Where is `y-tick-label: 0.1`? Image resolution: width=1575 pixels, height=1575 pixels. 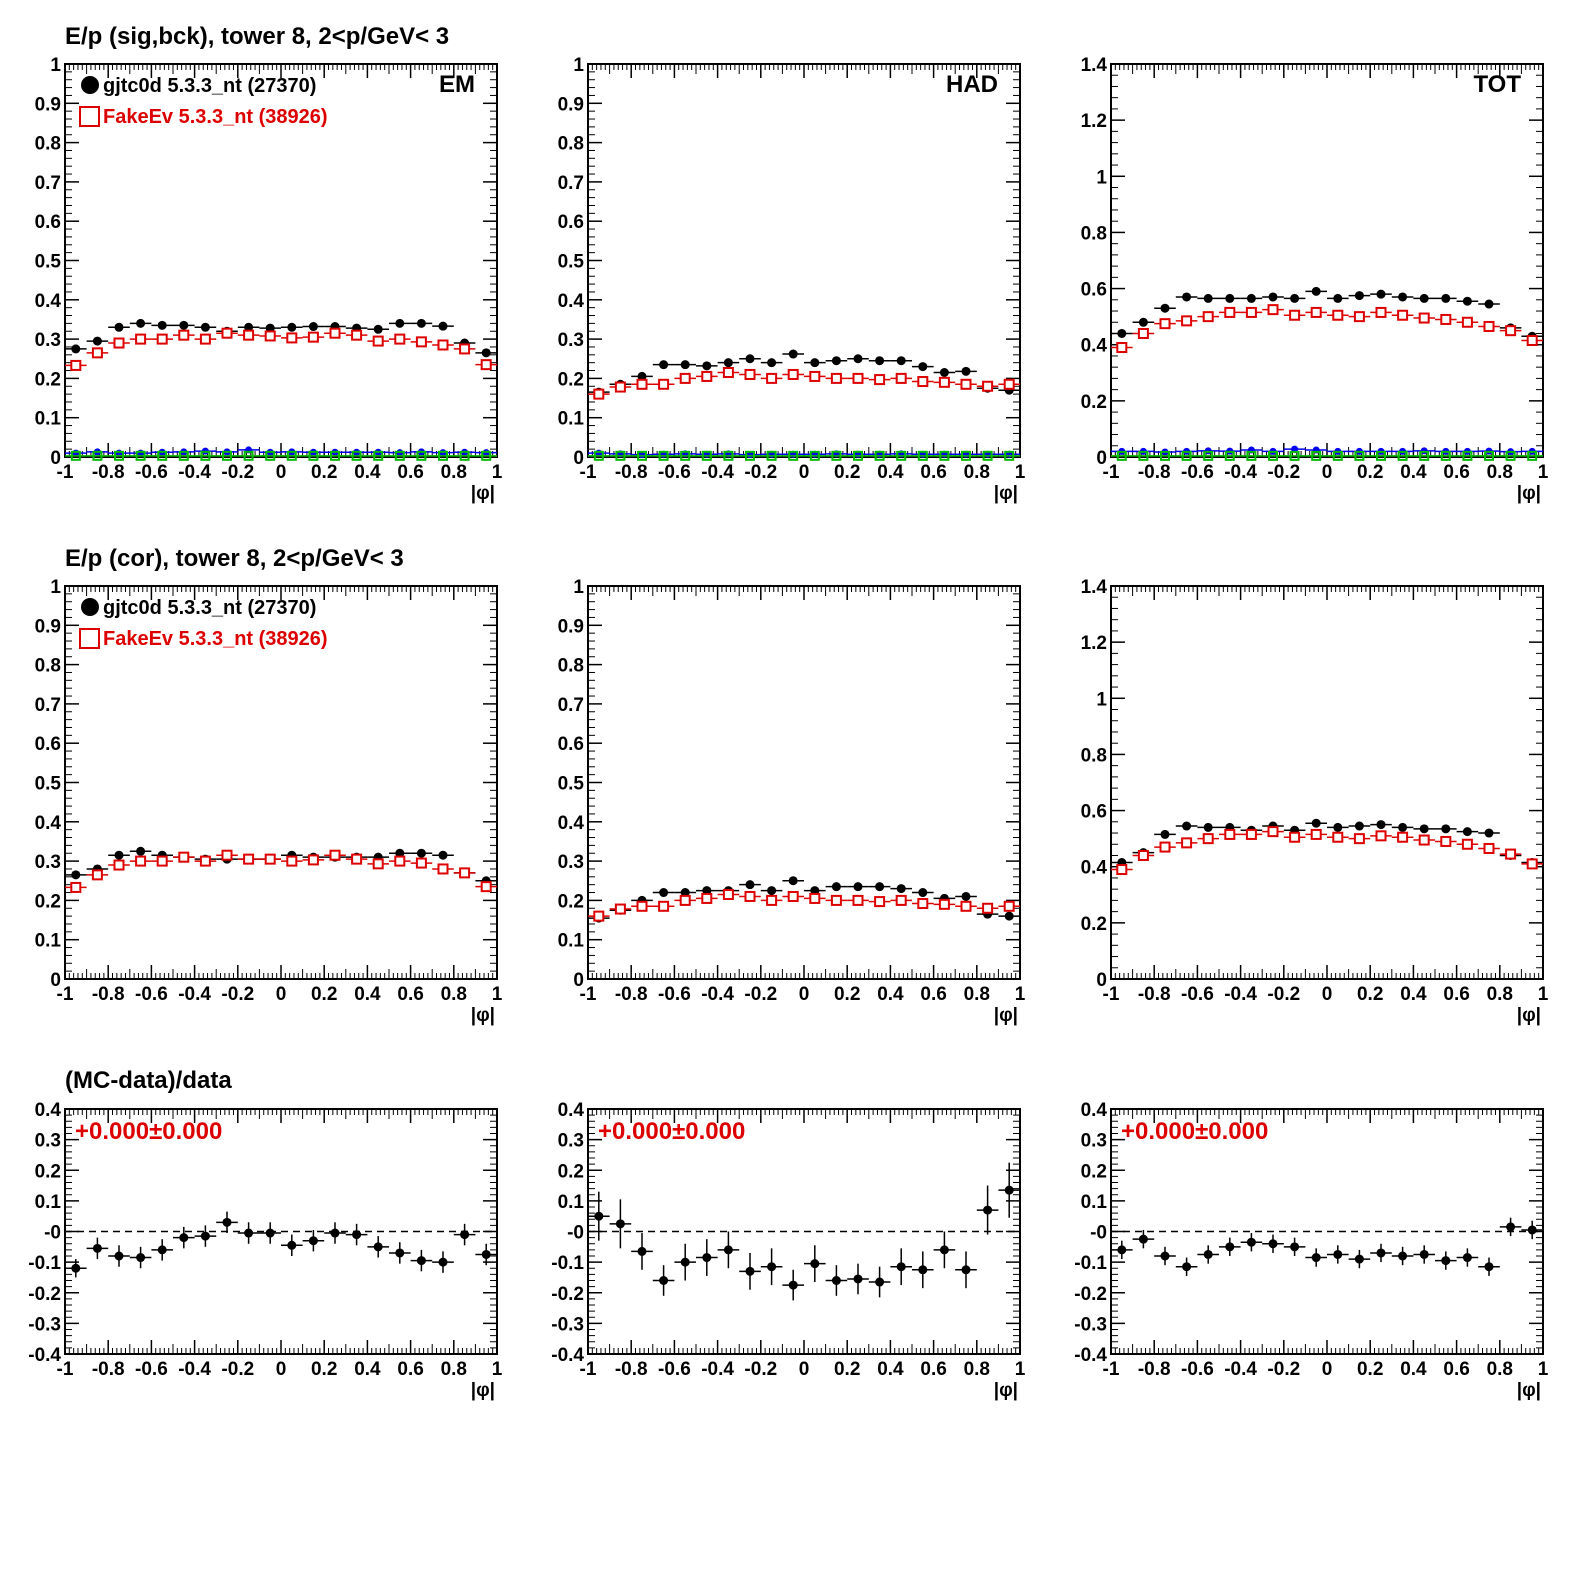 y-tick-label: 0.1 is located at coordinates (48, 419).